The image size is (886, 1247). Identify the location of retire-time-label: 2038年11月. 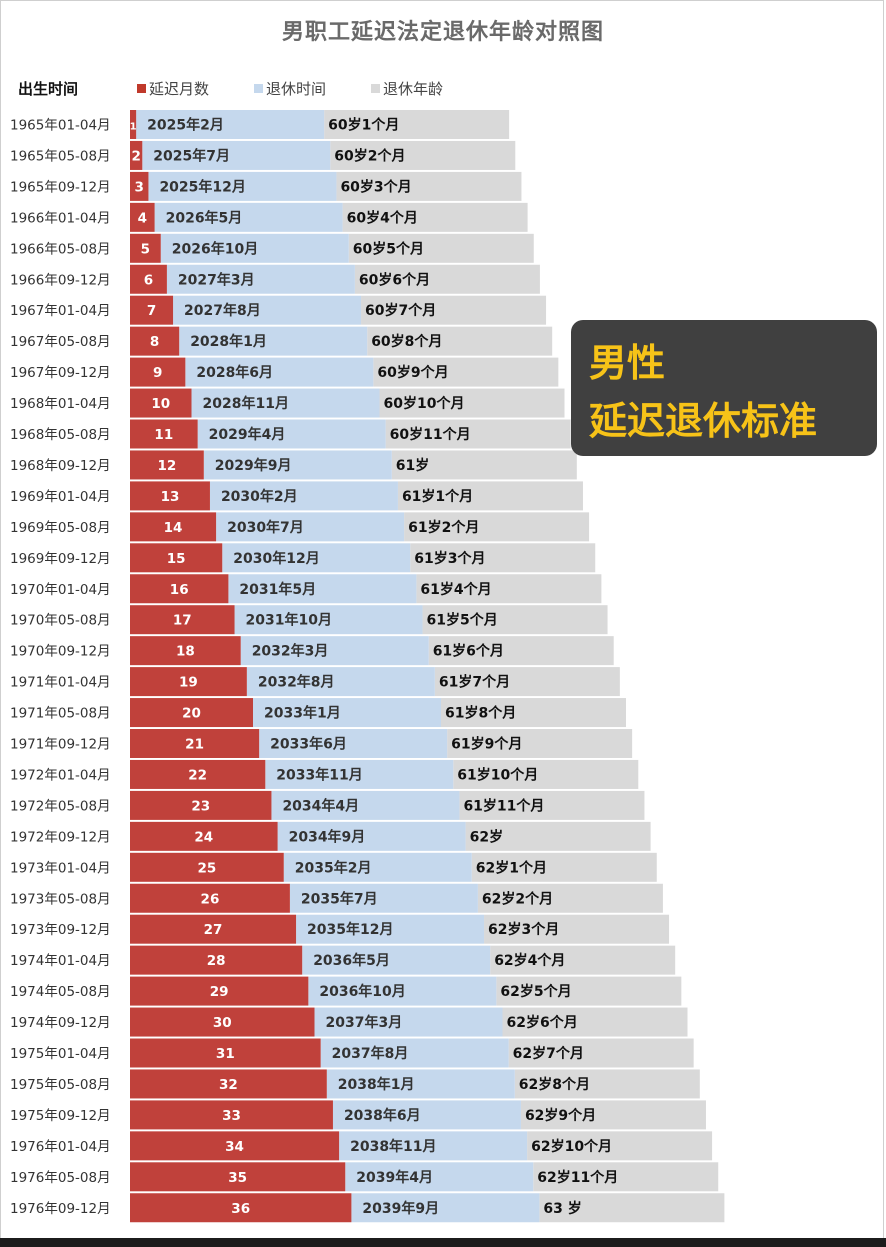
(393, 1146).